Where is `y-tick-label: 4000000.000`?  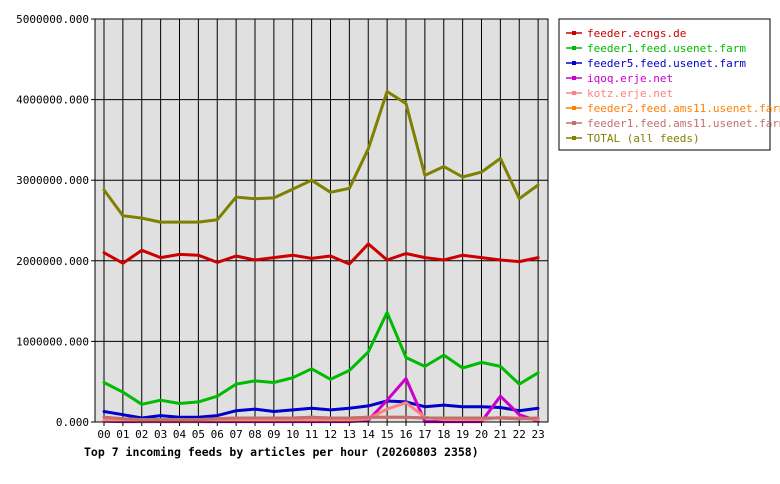 y-tick-label: 4000000.000 is located at coordinates (52, 100).